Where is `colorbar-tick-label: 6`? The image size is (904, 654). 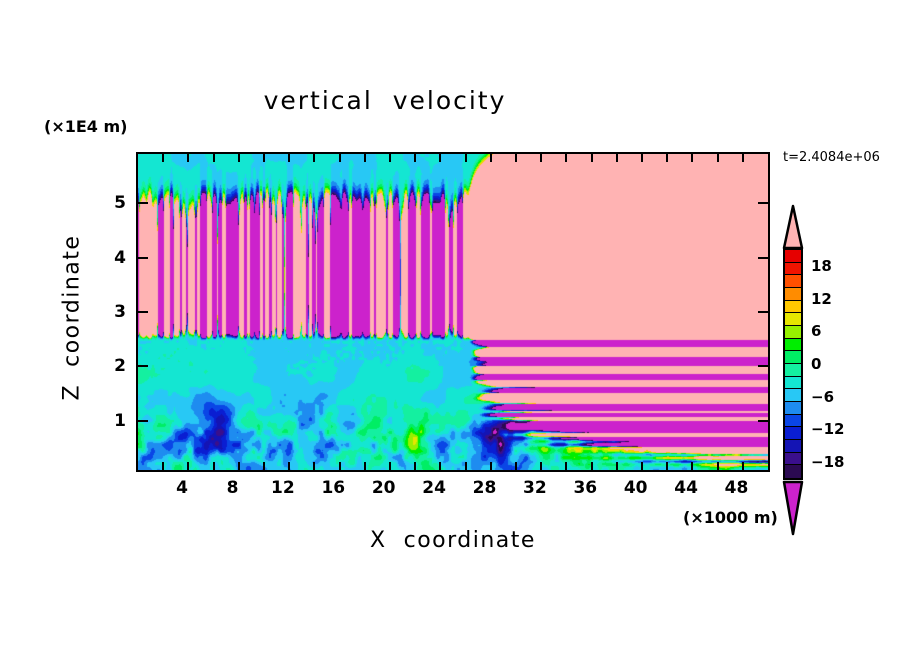 colorbar-tick-label: 6 is located at coordinates (816, 331).